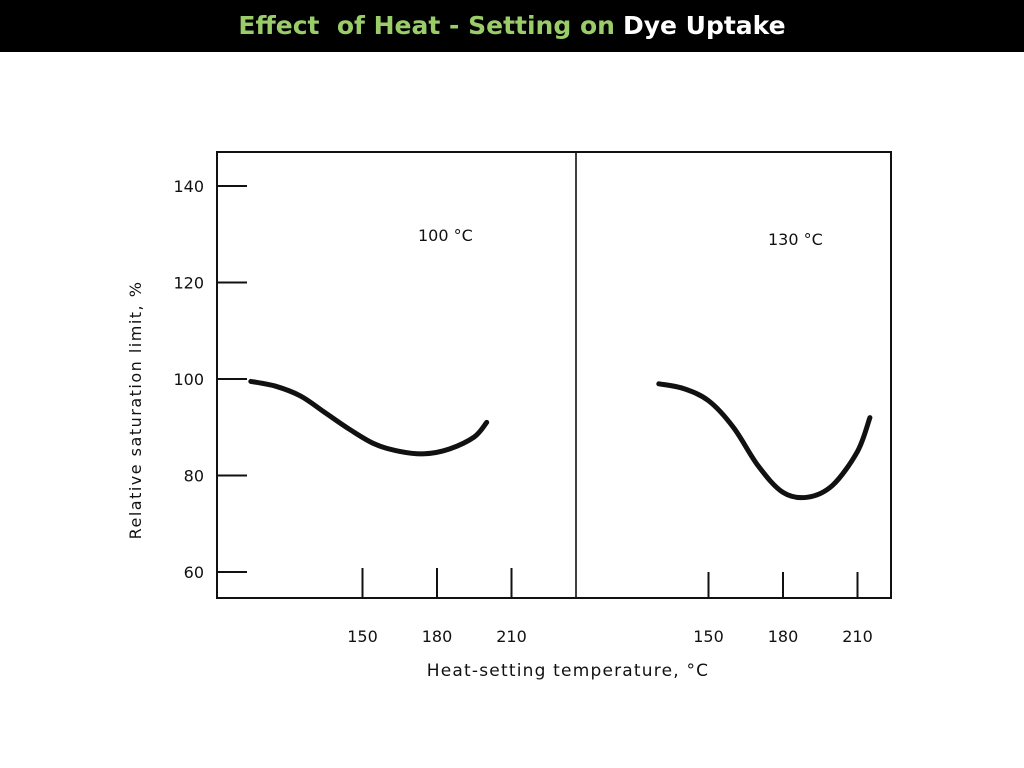 This screenshot has width=1024, height=768. What do you see at coordinates (445, 235) in the screenshot?
I see `panel-label-100: 100 °C` at bounding box center [445, 235].